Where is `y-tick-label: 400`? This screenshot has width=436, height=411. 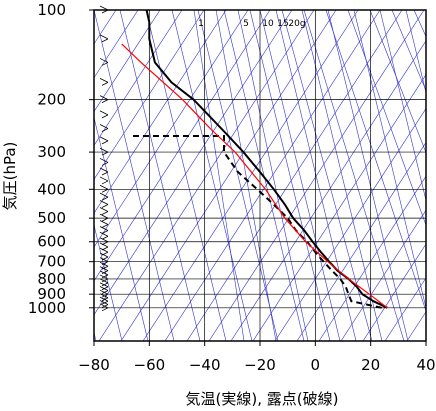
y-tick-label: 400 is located at coordinates (51, 189).